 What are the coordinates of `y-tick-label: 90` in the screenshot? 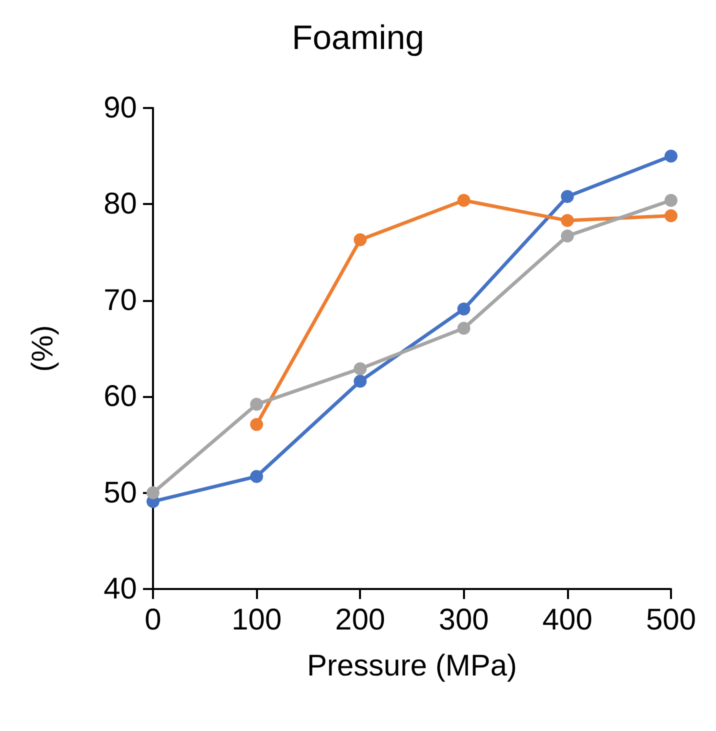 It's located at (120, 108).